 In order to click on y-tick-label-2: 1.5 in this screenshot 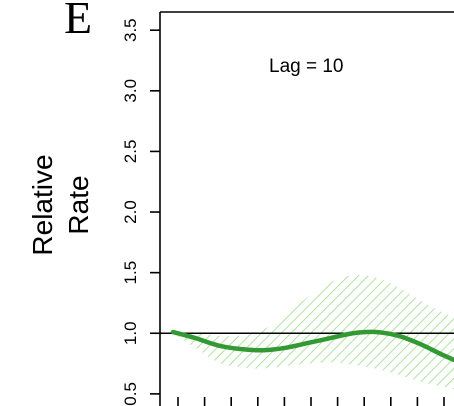, I will do `click(130, 273)`.